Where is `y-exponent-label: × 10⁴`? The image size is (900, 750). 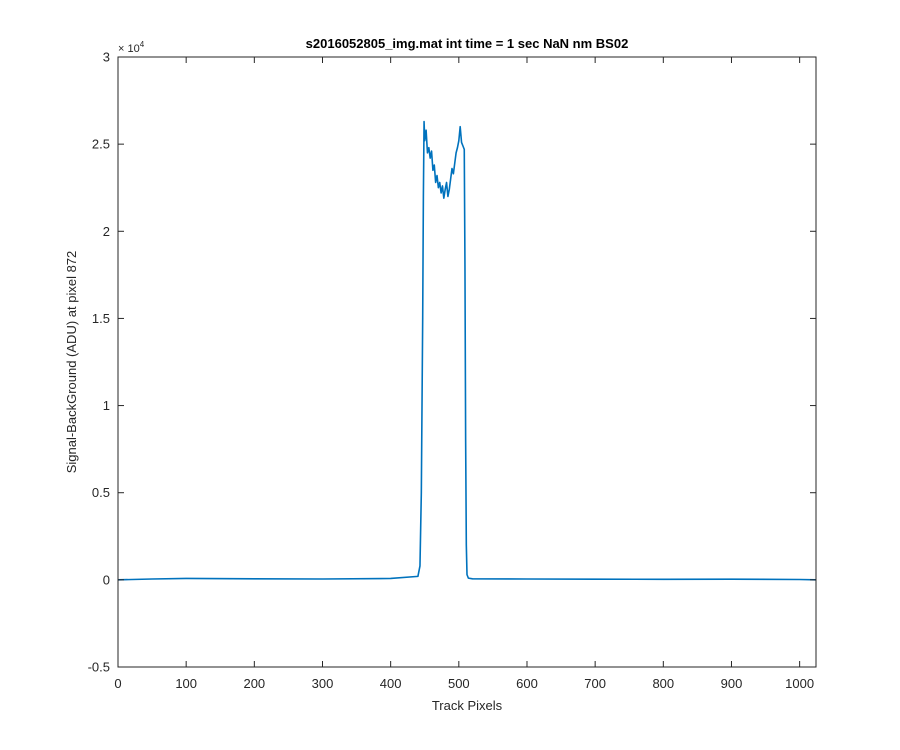
y-exponent-label: × 10⁴ is located at coordinates (131, 47).